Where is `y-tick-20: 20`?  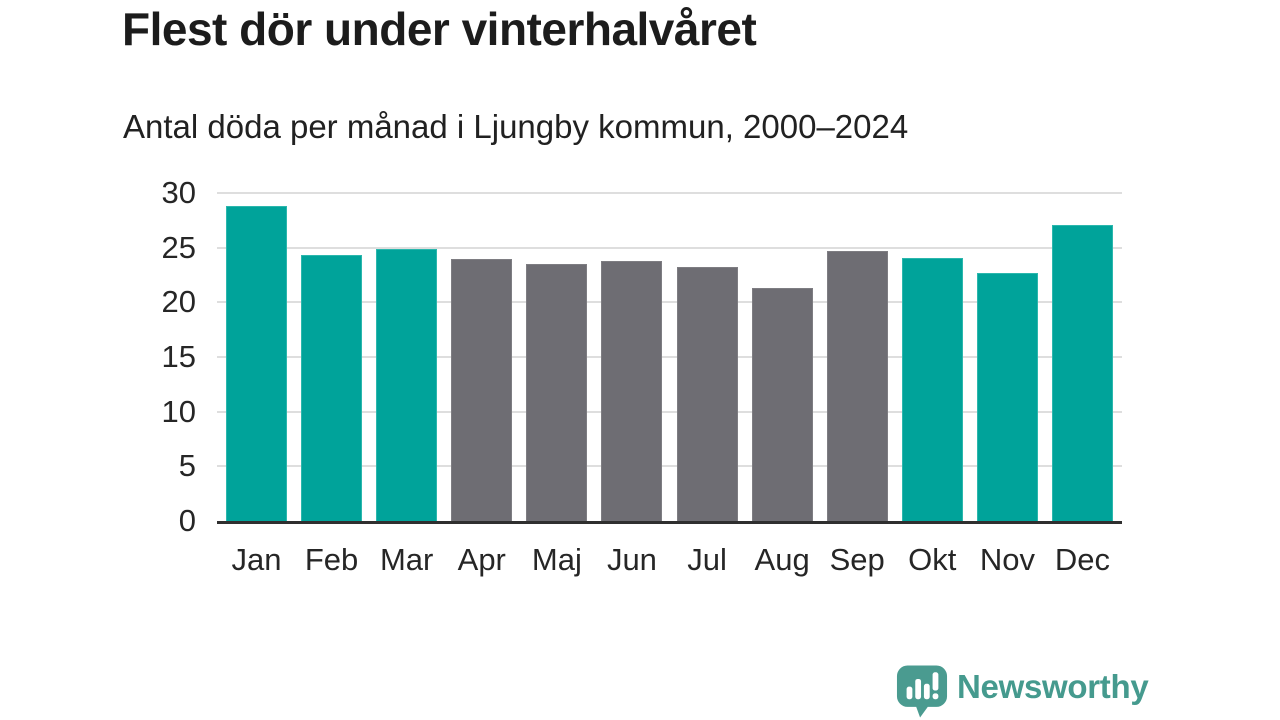 y-tick-20: 20 is located at coordinates (178, 302).